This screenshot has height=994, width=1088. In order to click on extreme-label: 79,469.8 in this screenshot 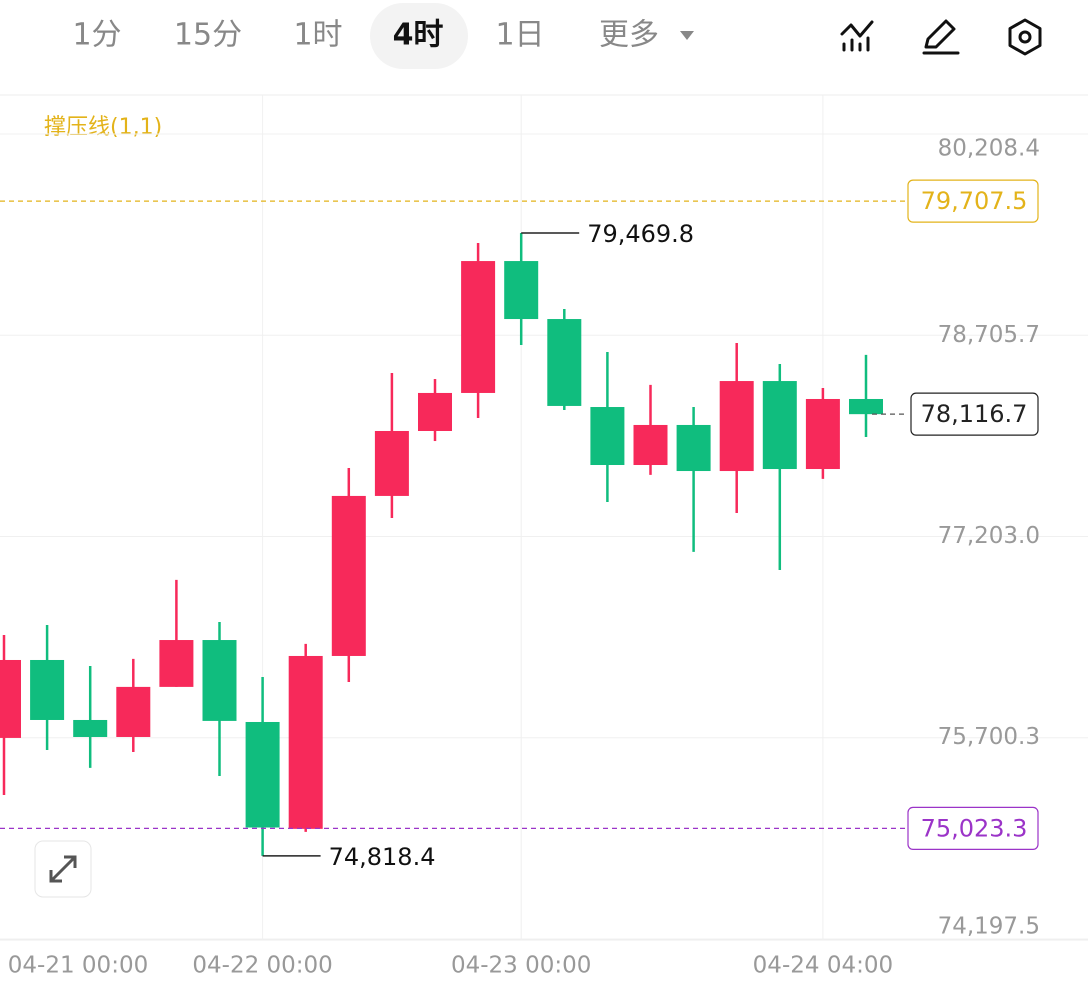, I will do `click(640, 234)`.